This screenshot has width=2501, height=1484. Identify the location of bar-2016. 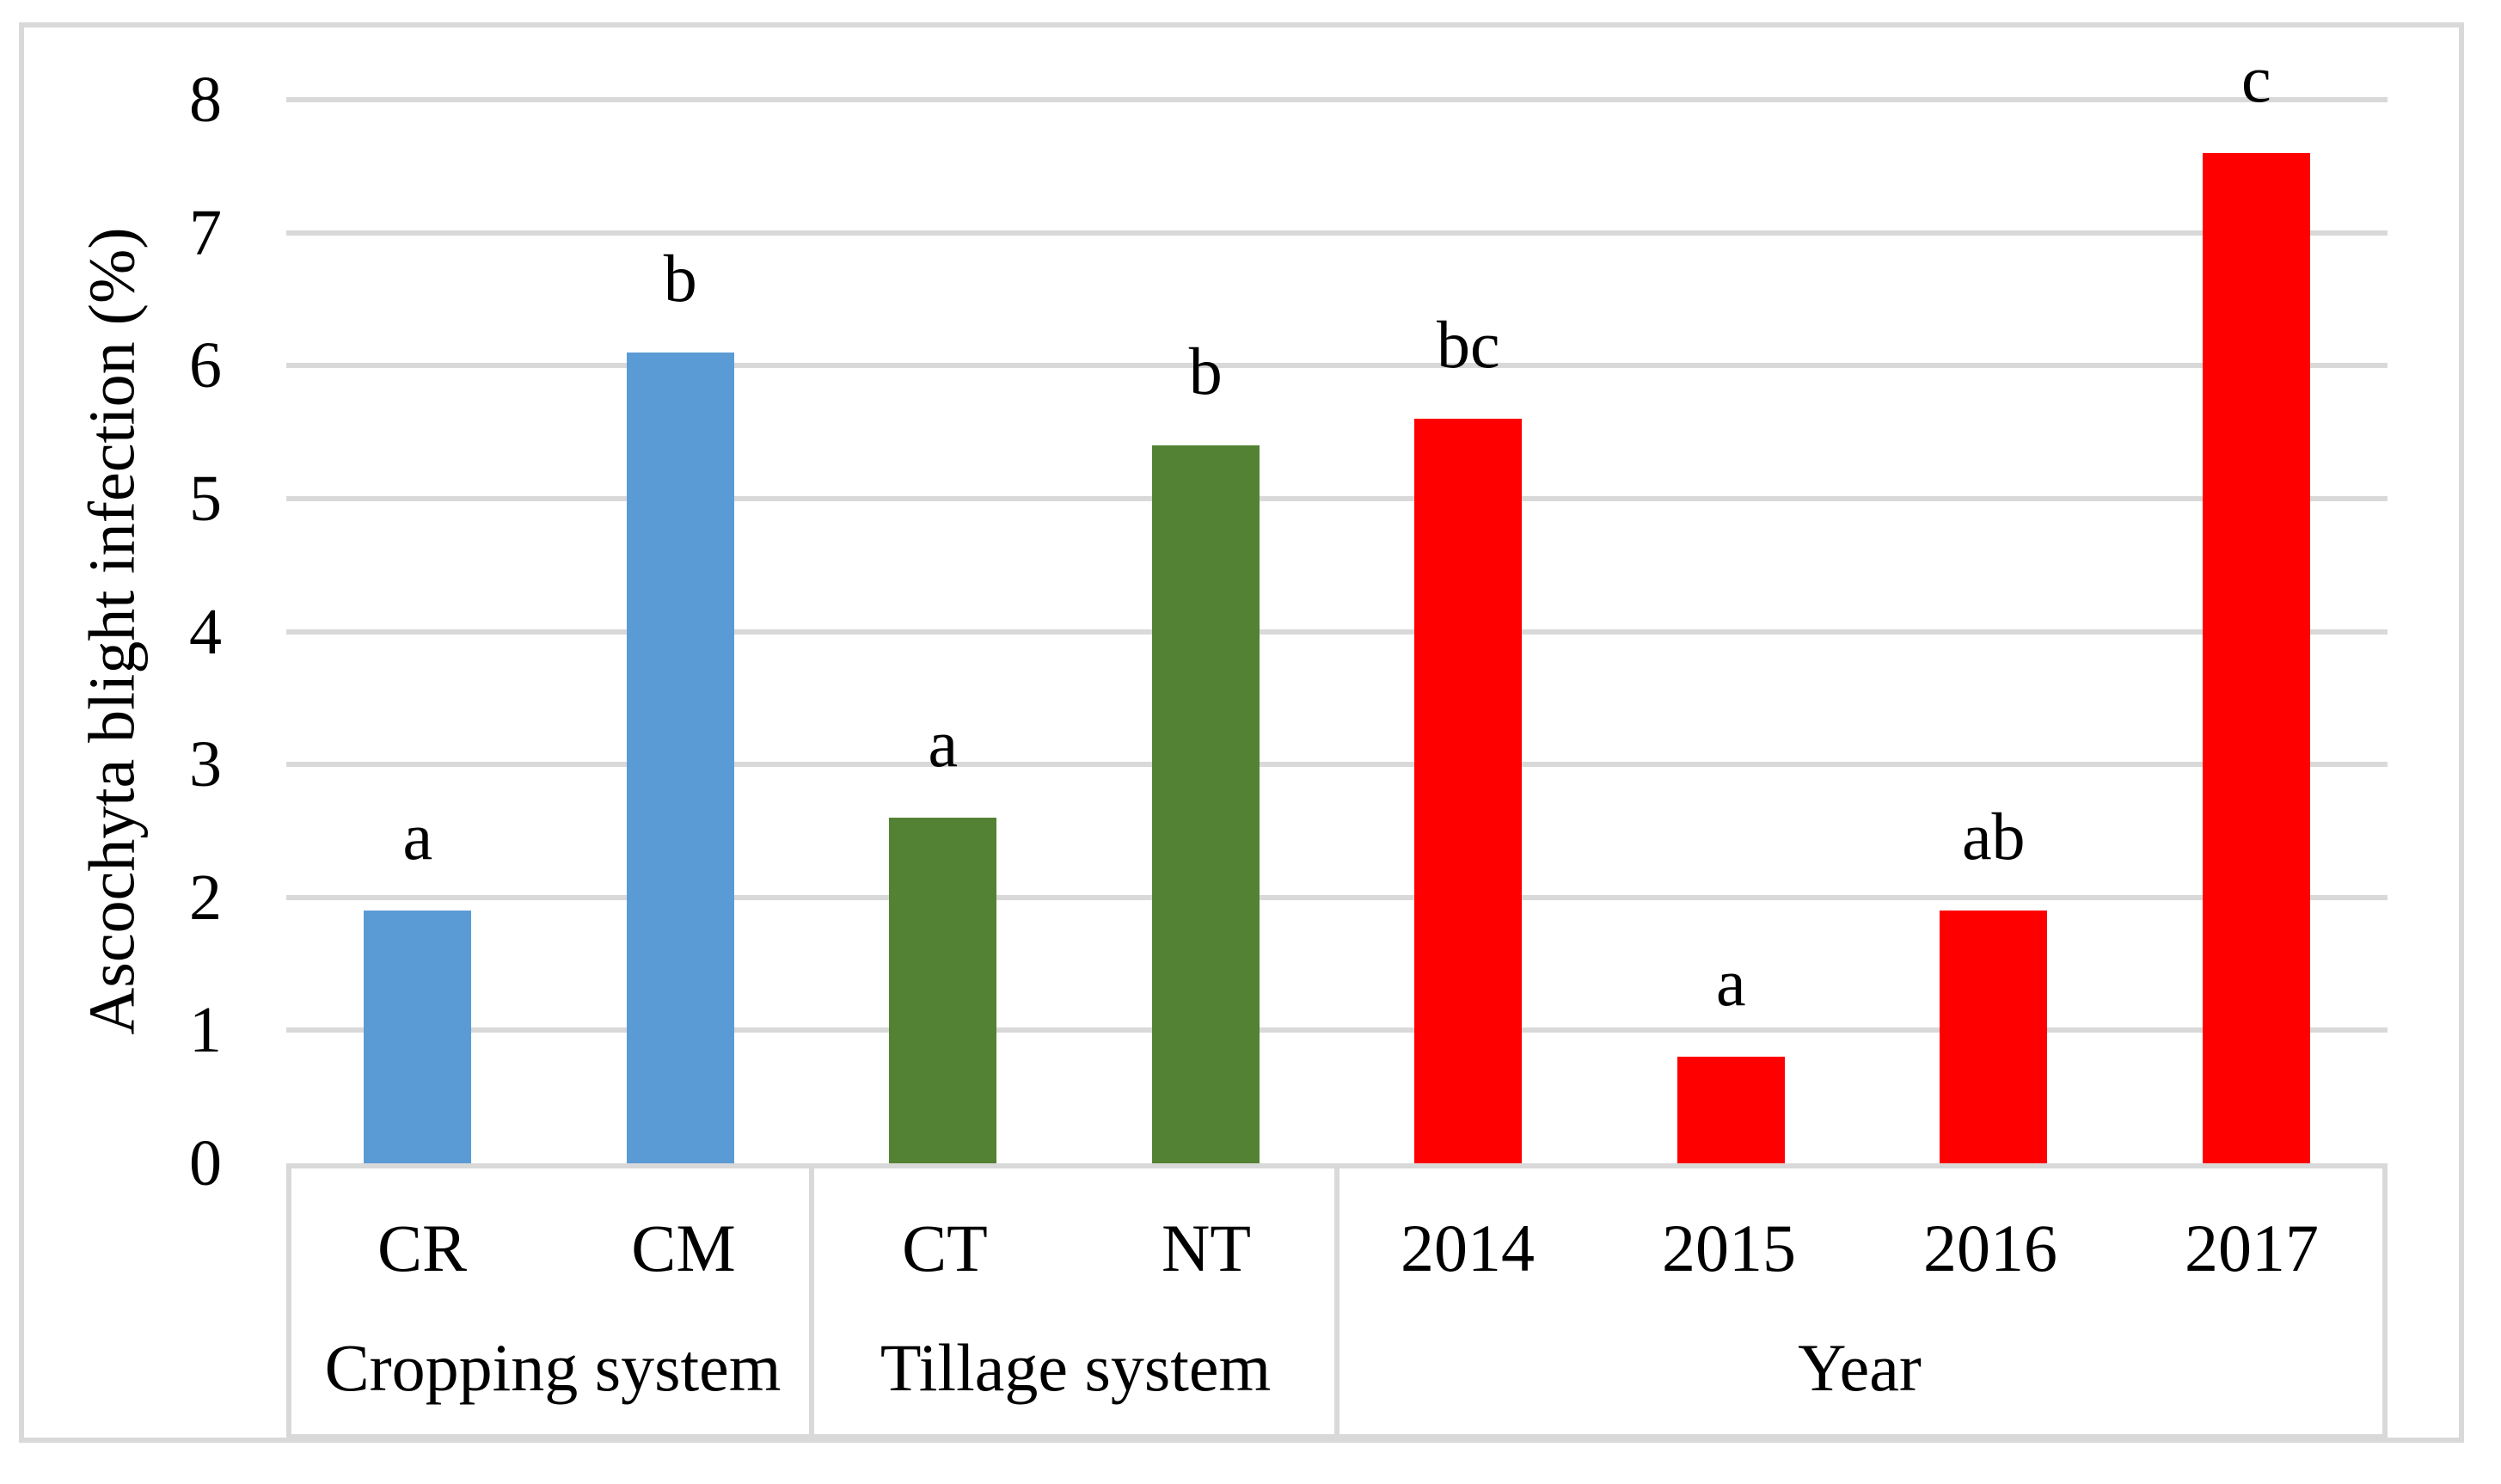
(1994, 1037).